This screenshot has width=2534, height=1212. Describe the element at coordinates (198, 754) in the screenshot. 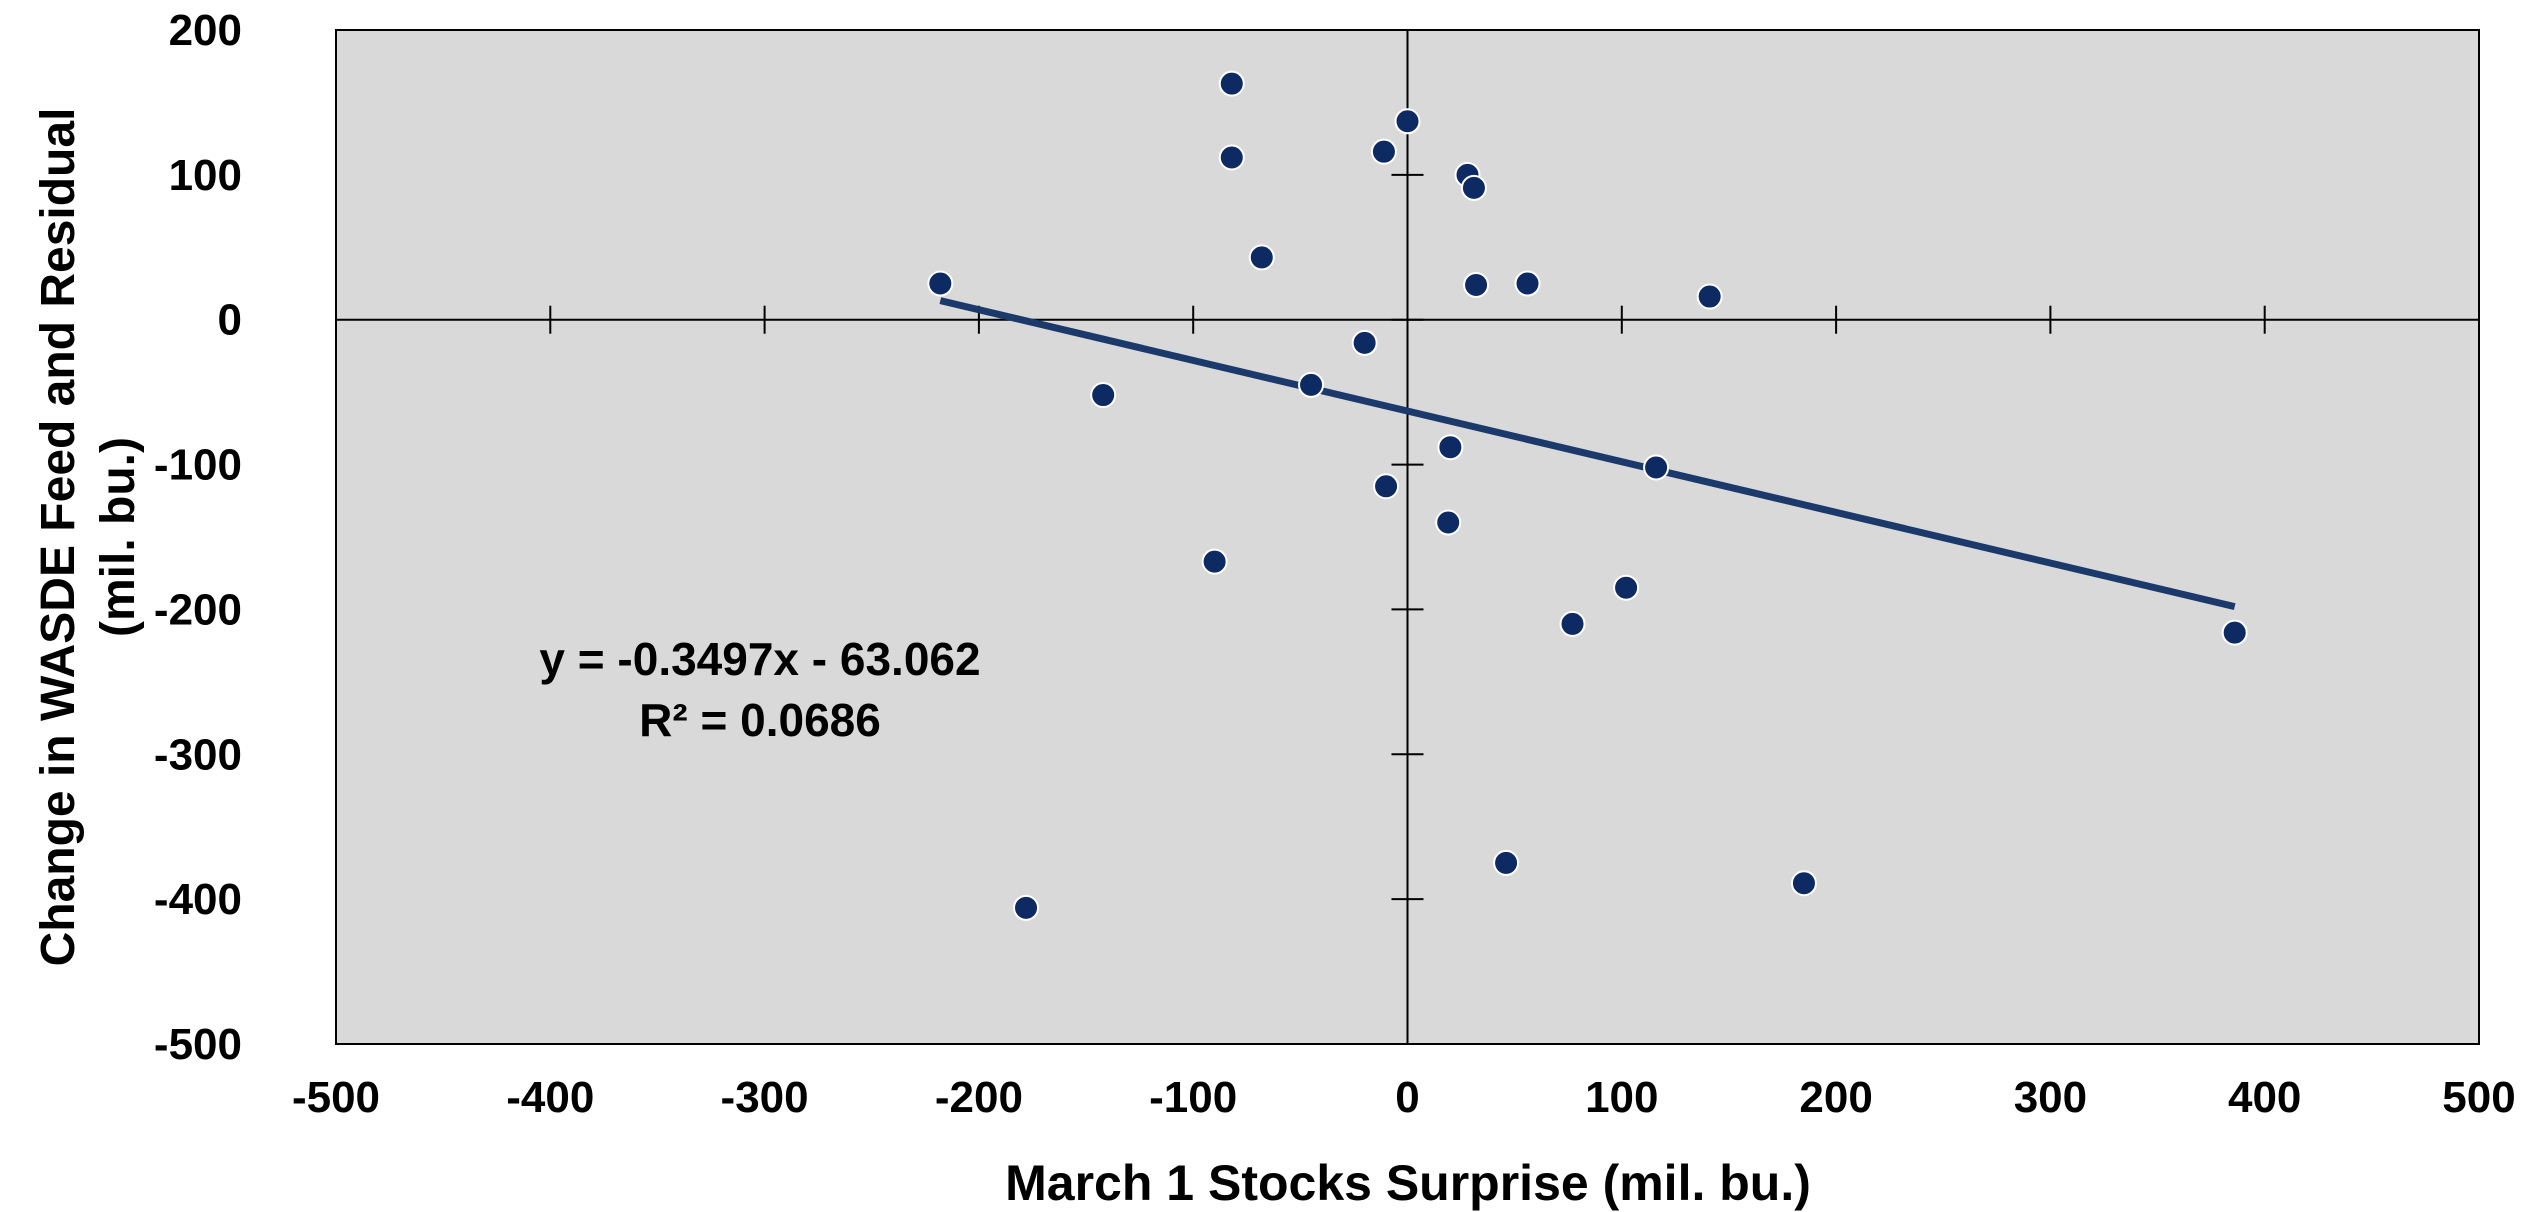

I see `y-tick-label: -300` at that location.